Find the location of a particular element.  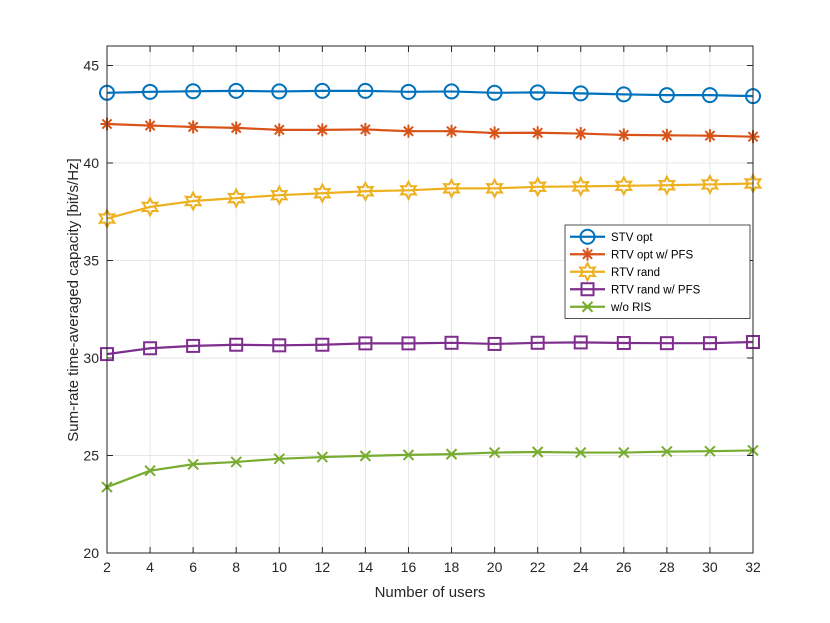

legend-label: STV opt is located at coordinates (632, 238).